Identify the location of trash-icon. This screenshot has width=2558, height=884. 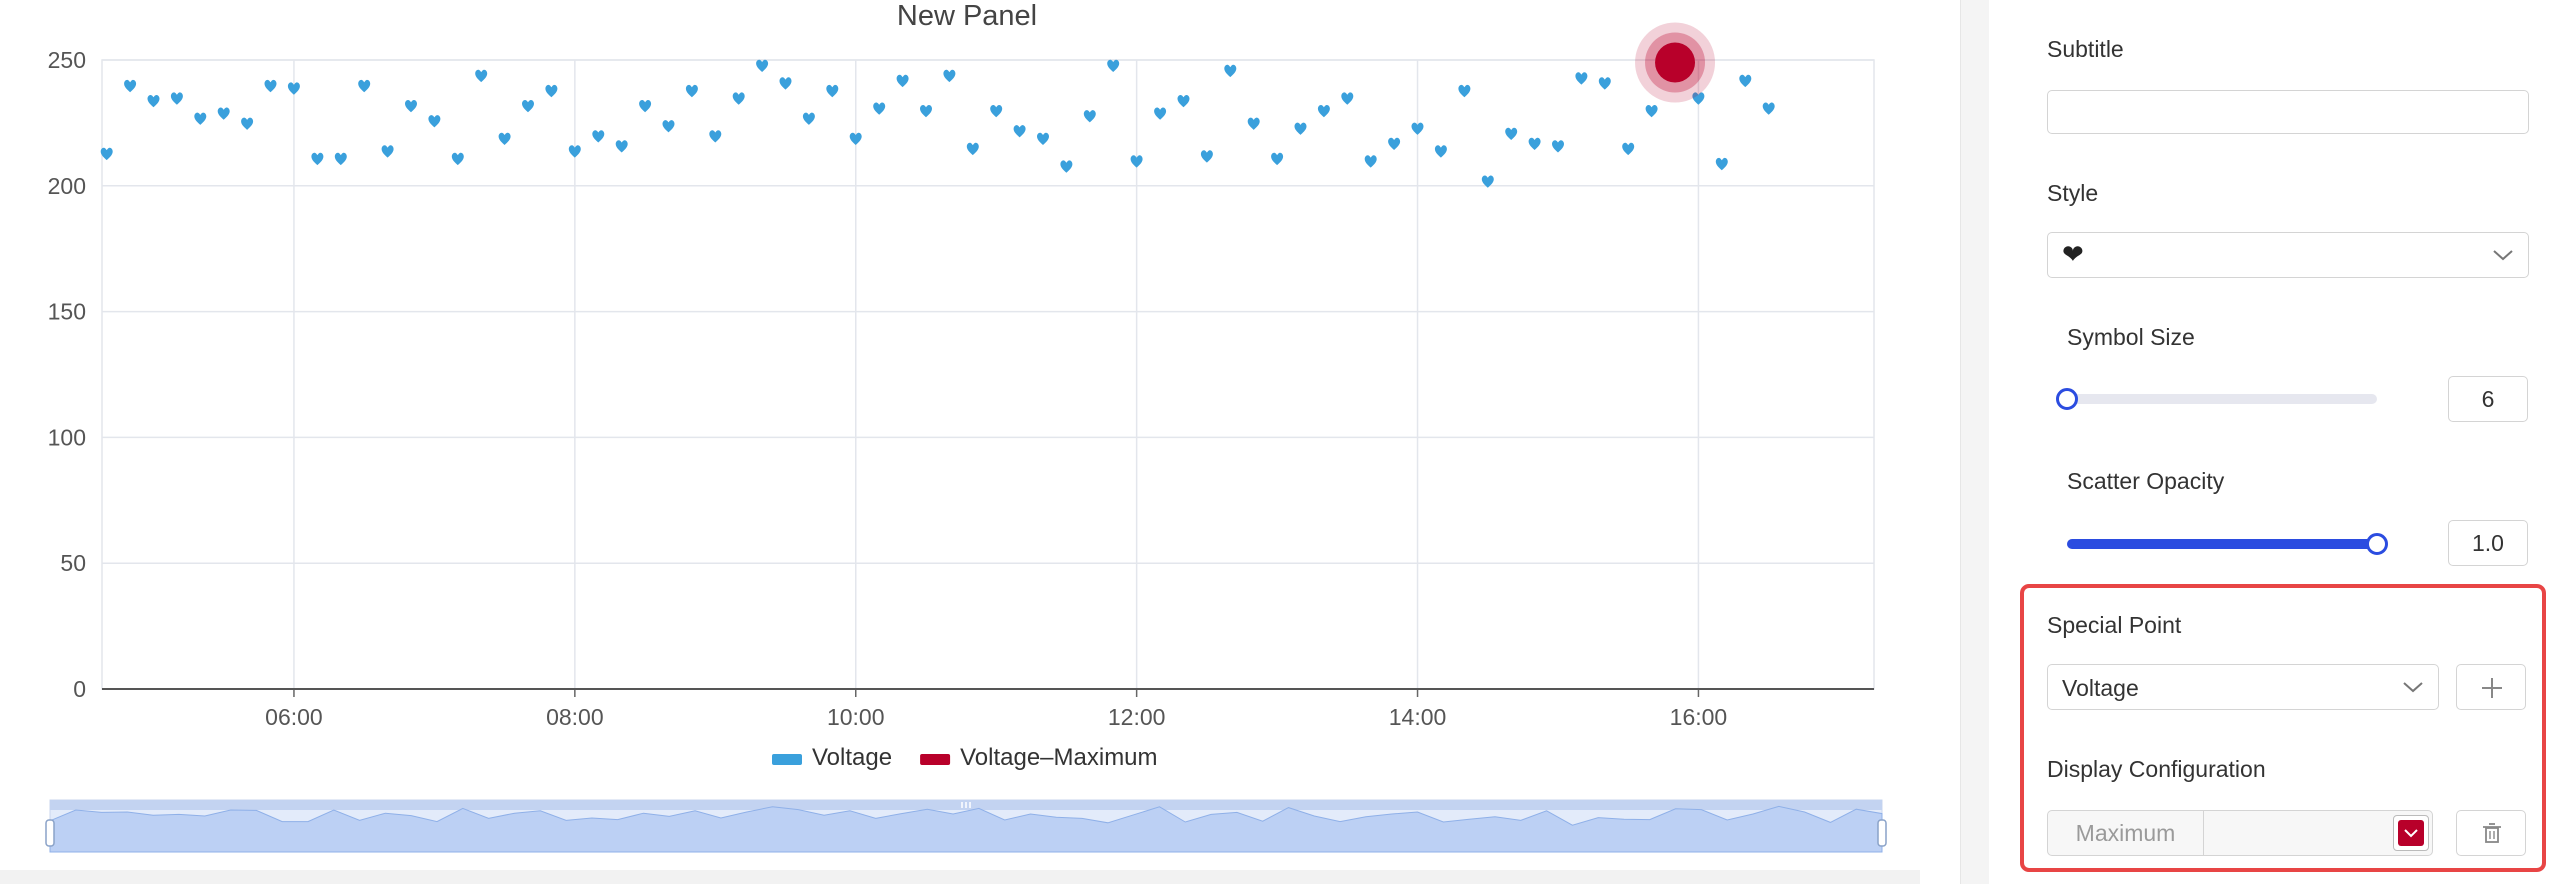
(2492, 833).